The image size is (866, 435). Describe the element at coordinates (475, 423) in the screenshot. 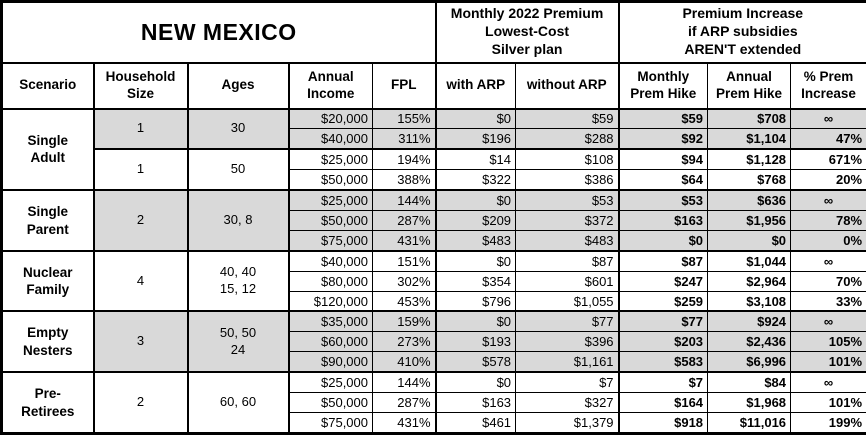

I see `with-arp-cell: $461` at that location.